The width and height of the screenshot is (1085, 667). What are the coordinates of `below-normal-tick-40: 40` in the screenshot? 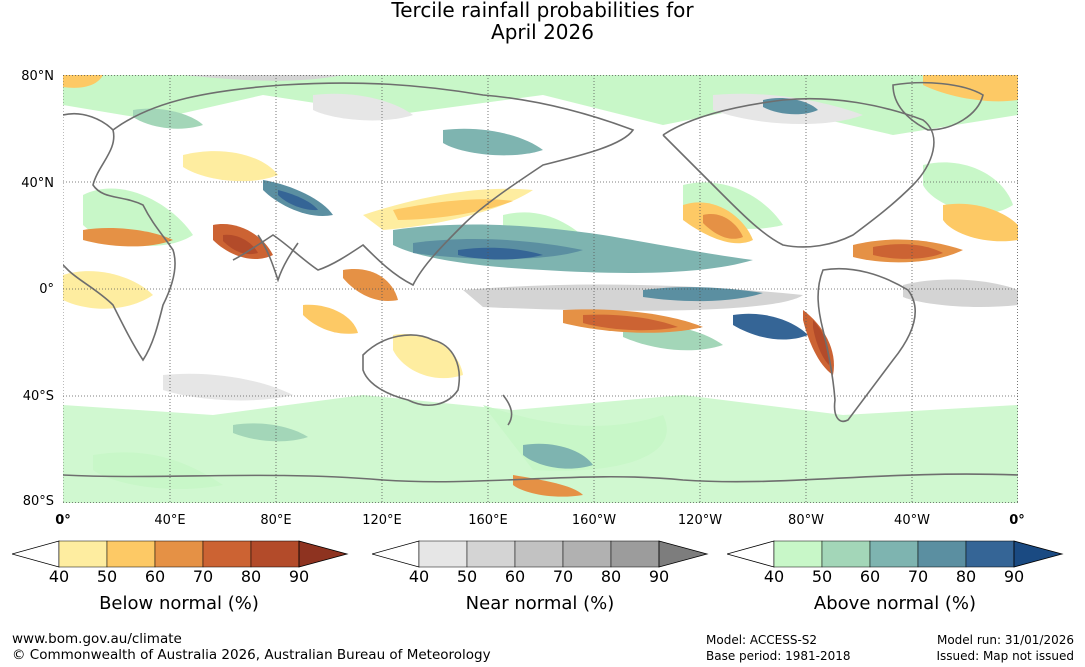 It's located at (59, 576).